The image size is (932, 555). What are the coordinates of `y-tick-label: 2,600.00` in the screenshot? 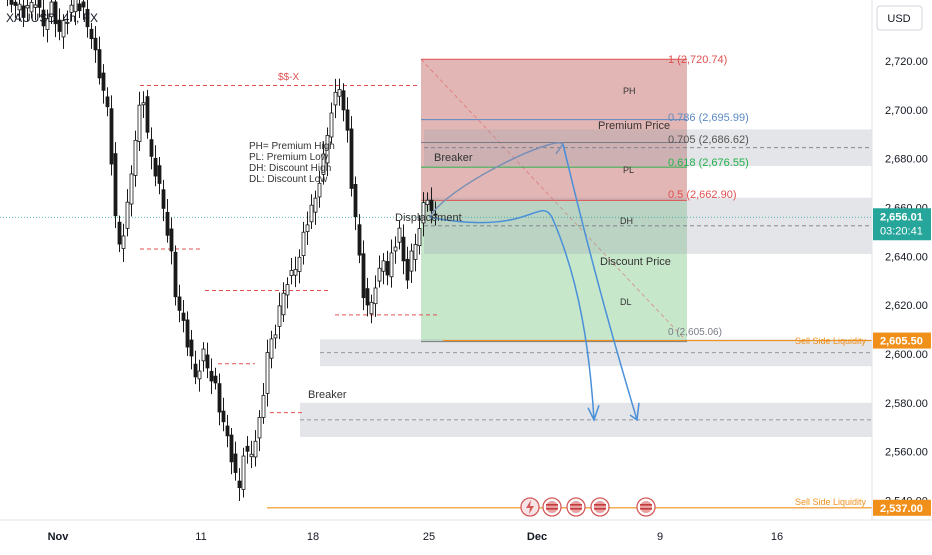 It's located at (906, 355).